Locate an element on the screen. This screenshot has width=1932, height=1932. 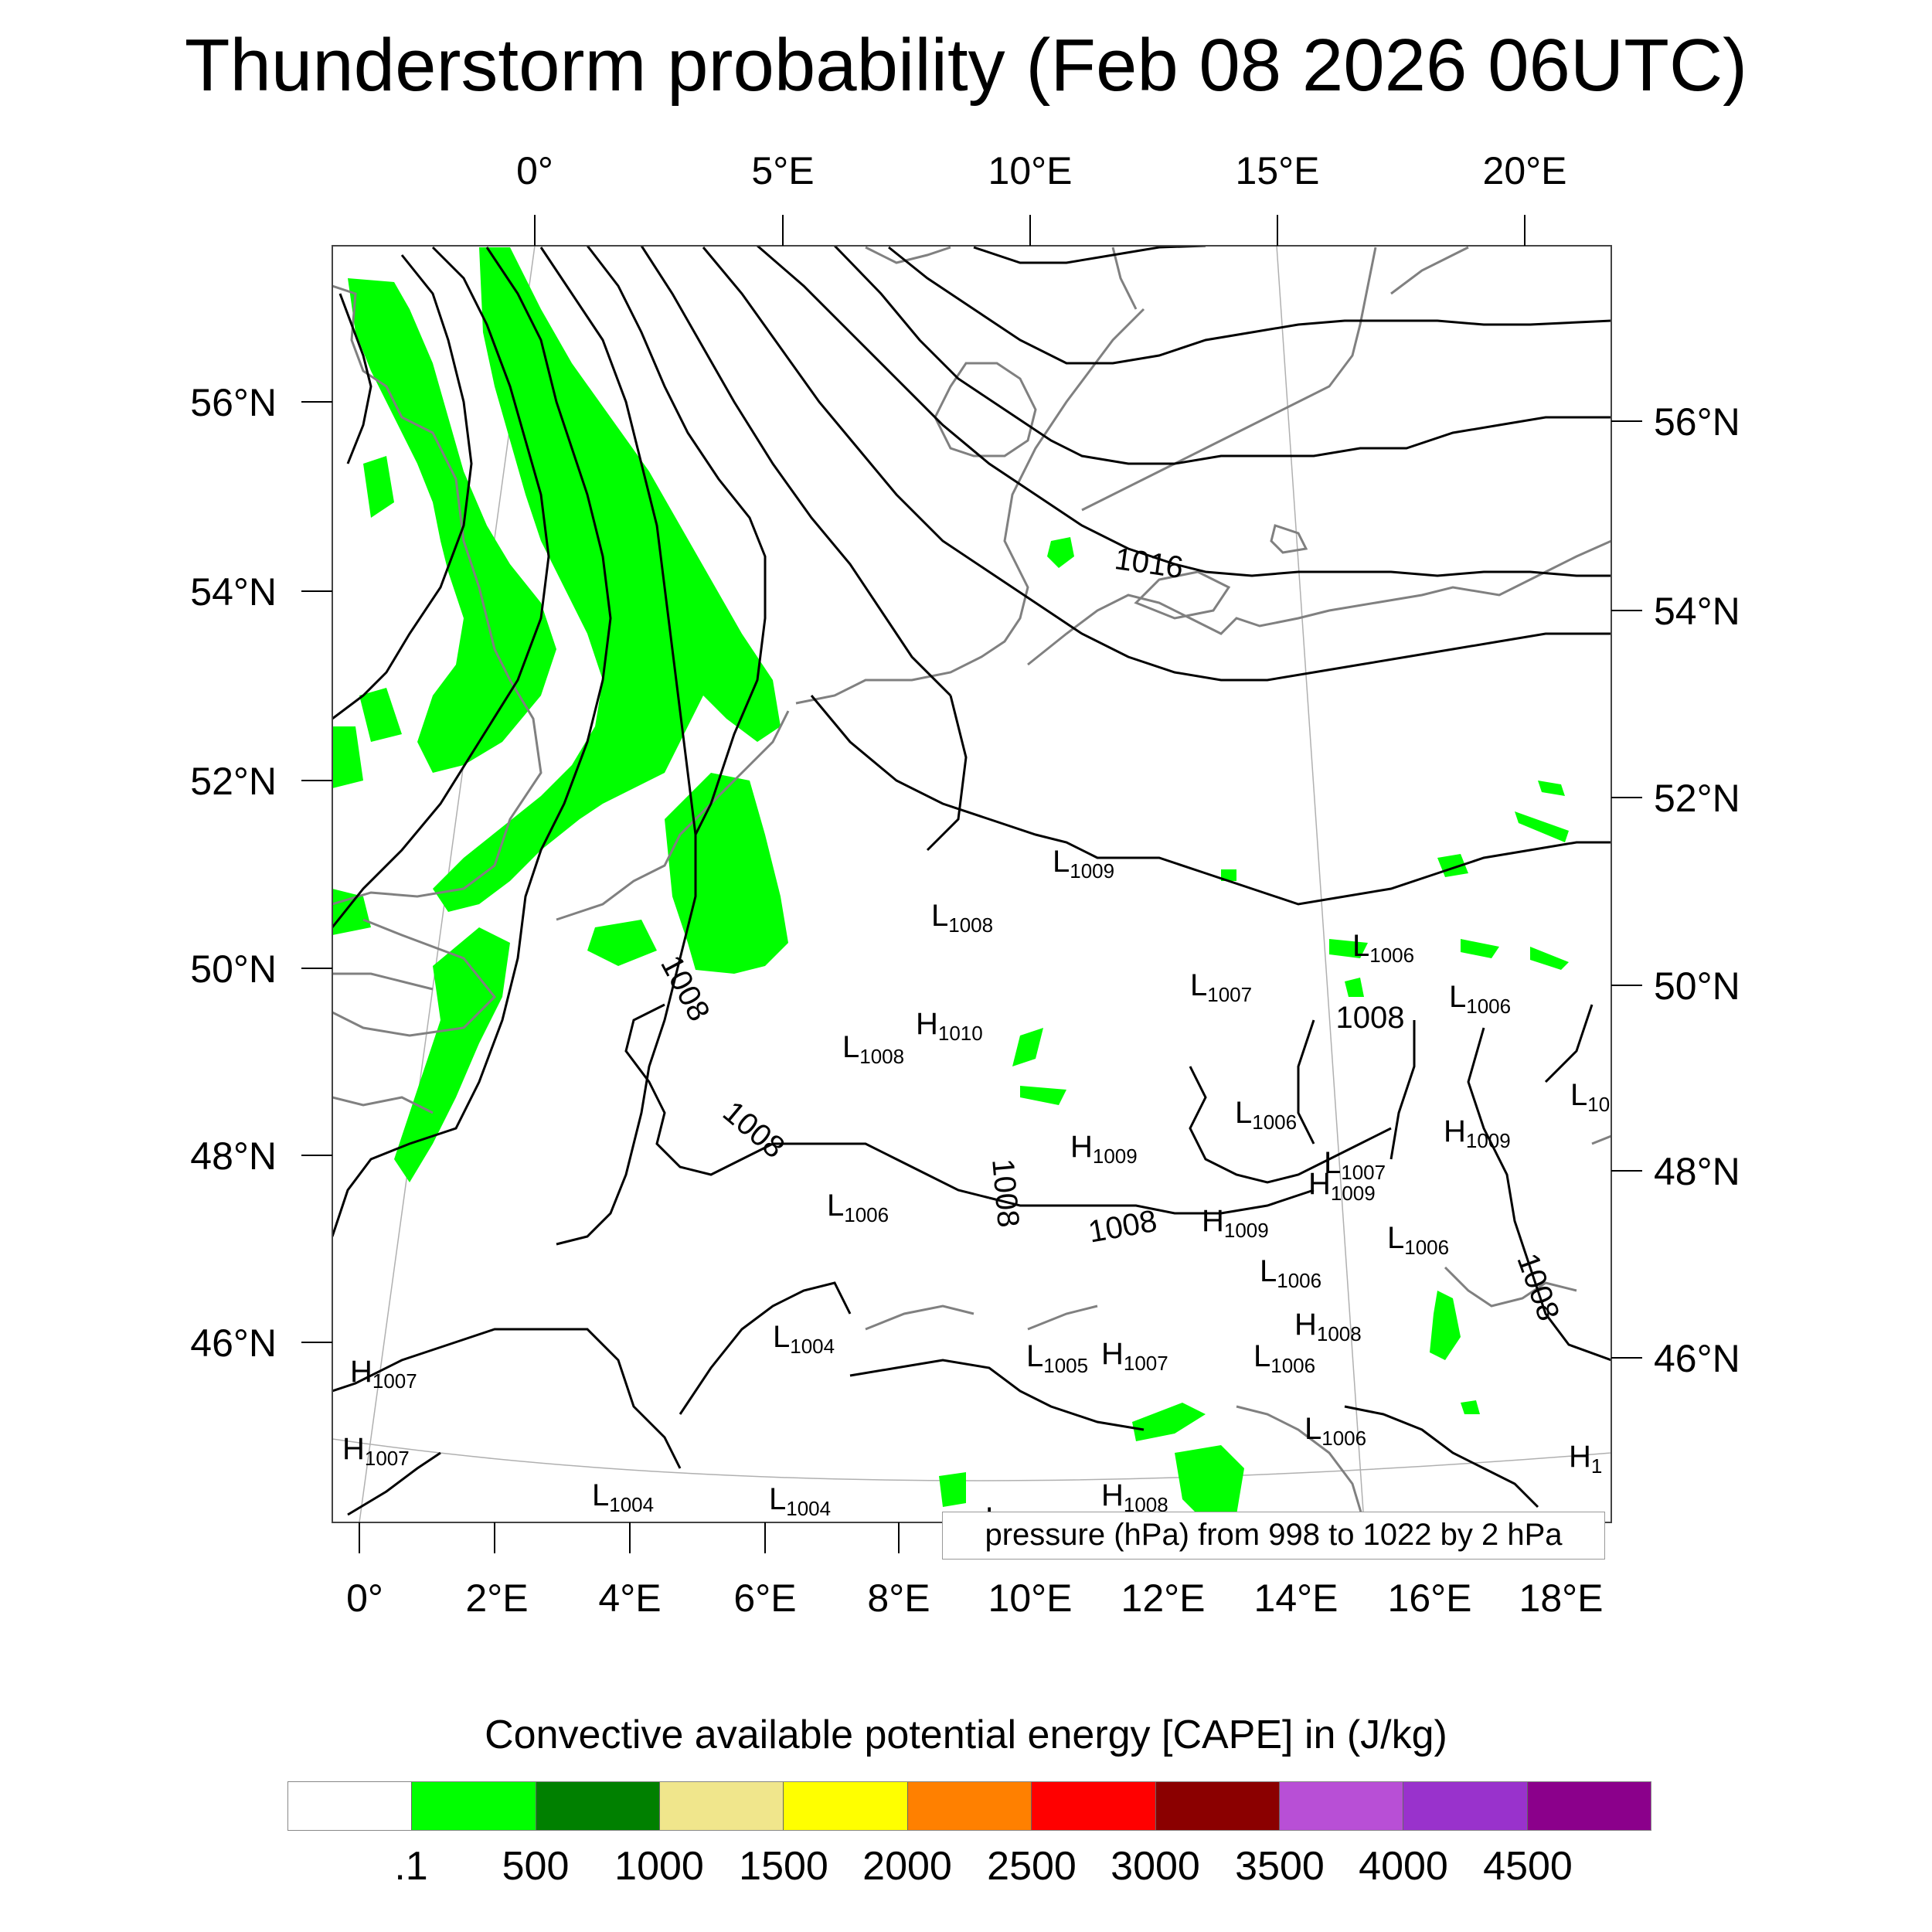
isobar-label: 1016 is located at coordinates (1149, 564).